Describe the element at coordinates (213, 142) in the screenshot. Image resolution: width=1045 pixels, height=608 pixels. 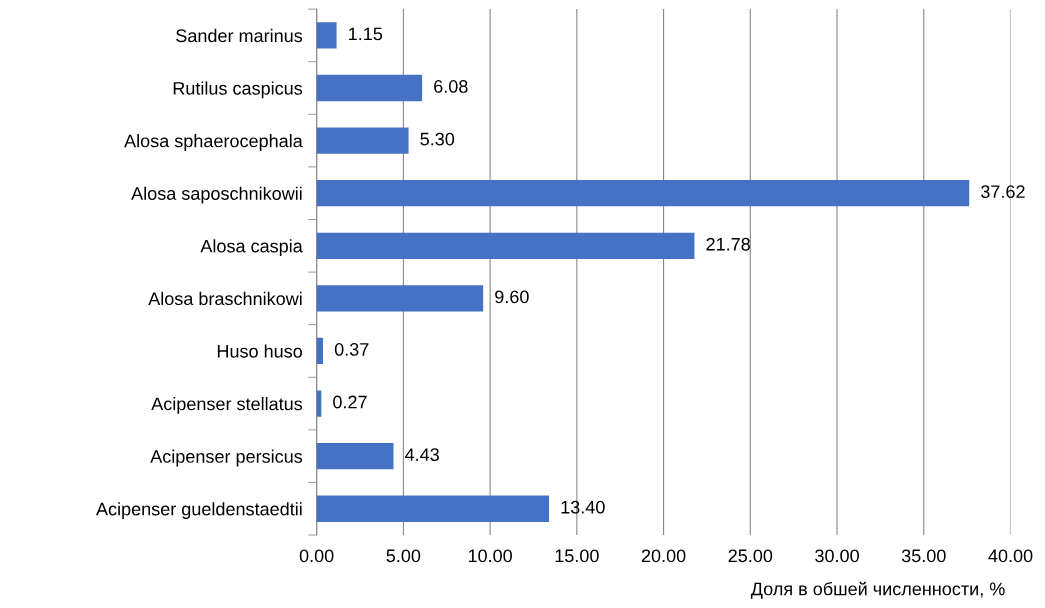
I see `y-tick-label: Alosa sphaerocephala` at that location.